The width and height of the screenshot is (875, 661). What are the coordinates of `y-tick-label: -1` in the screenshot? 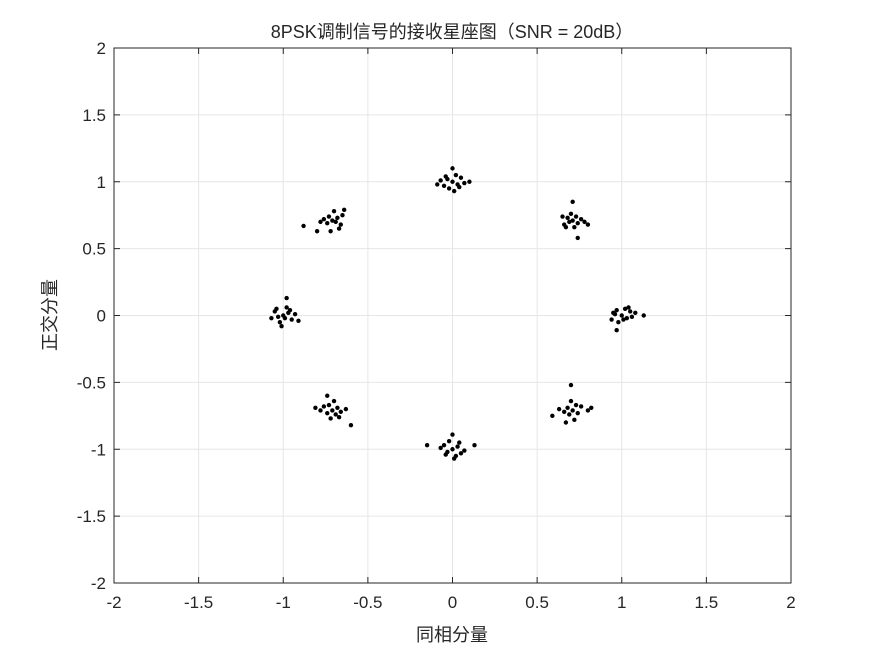 It's located at (98, 449).